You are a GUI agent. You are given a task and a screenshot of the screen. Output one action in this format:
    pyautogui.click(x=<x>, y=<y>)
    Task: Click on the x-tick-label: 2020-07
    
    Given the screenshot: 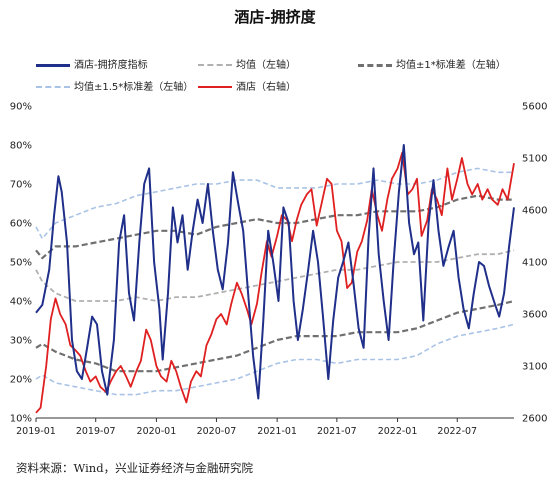 What is the action you would take?
    pyautogui.click(x=217, y=431)
    